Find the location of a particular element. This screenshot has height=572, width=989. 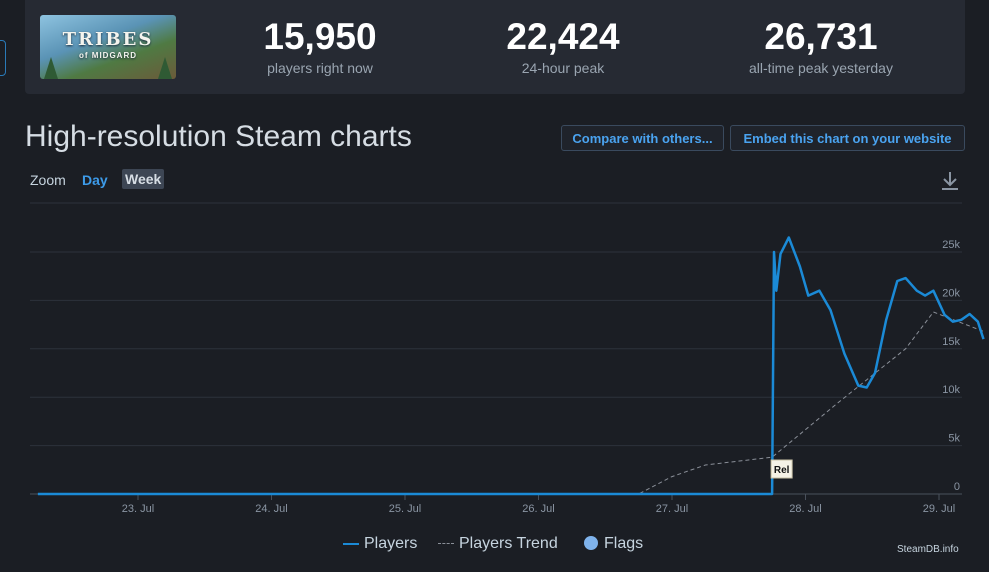

flag-label: Rel is located at coordinates (782, 470).